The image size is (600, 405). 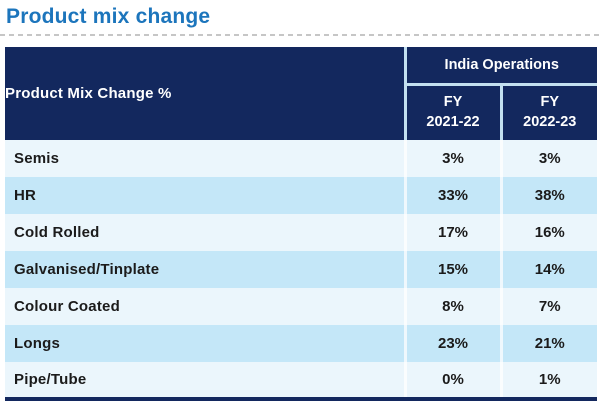 What do you see at coordinates (548, 232) in the screenshot?
I see `value-fy-2022-23: 16%` at bounding box center [548, 232].